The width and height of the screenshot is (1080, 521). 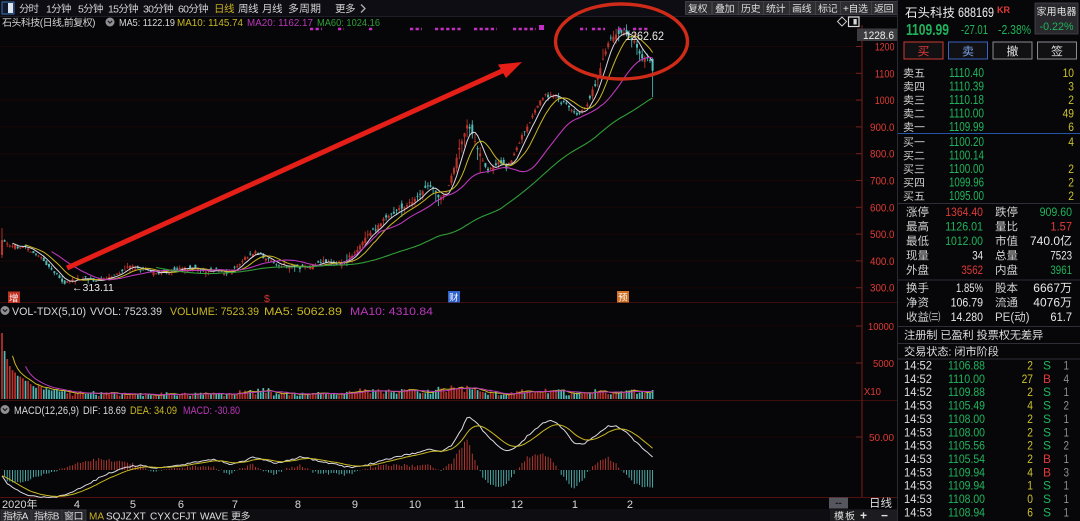 What do you see at coordinates (126, 312) in the screenshot?
I see `svg-text: VVOL: 7523.39` at bounding box center [126, 312].